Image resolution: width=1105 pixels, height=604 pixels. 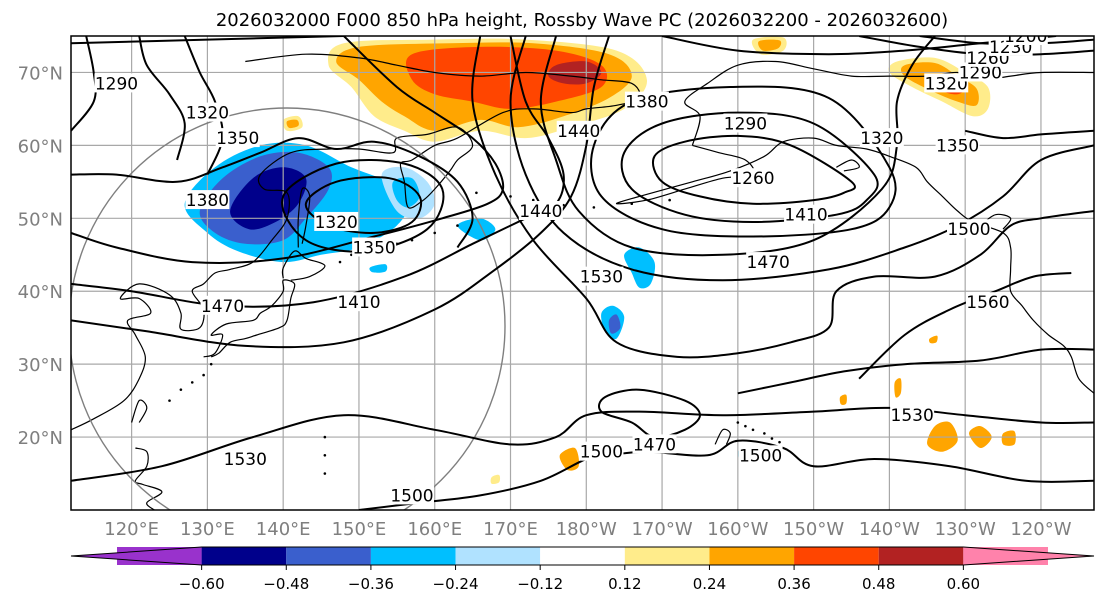 I want to click on latitude-label: 30°N, so click(x=40, y=365).